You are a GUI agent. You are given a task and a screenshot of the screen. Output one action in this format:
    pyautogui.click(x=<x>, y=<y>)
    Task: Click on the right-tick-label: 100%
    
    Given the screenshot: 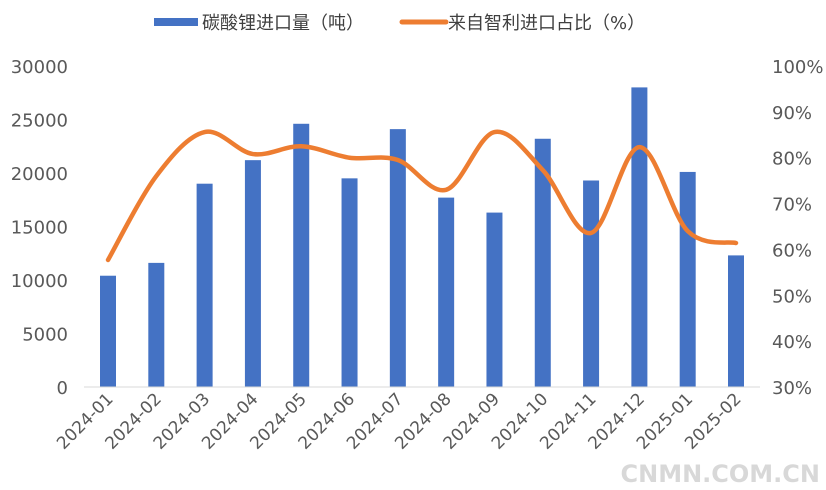 What is the action you would take?
    pyautogui.click(x=797, y=67)
    